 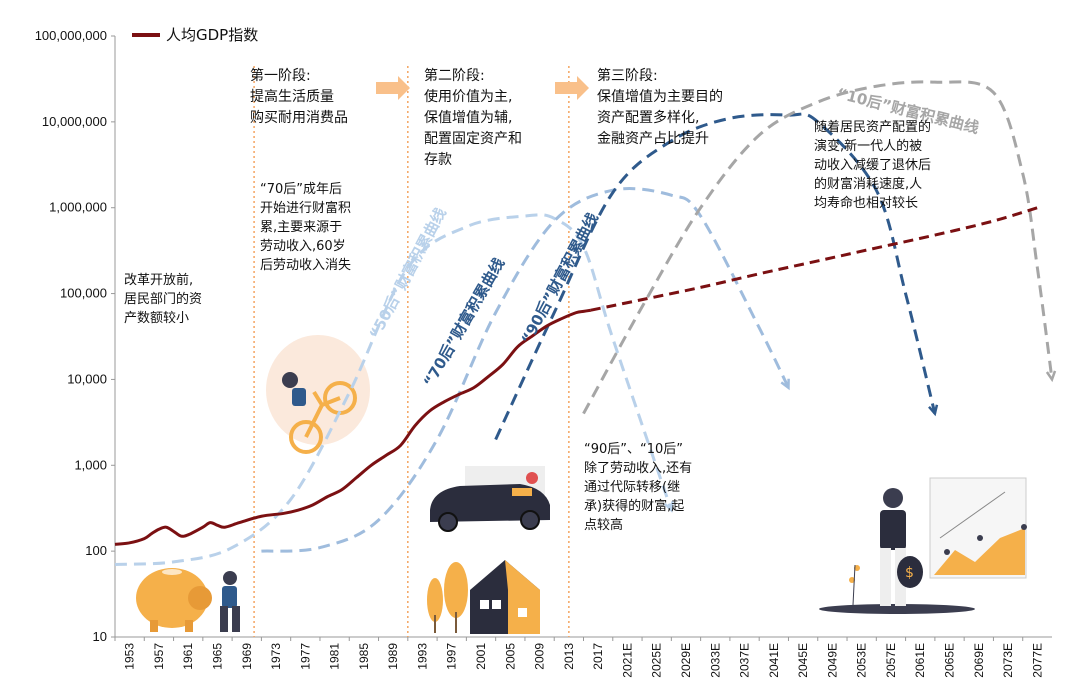 I want to click on bicycle-rider-icon, so click(x=318, y=394).